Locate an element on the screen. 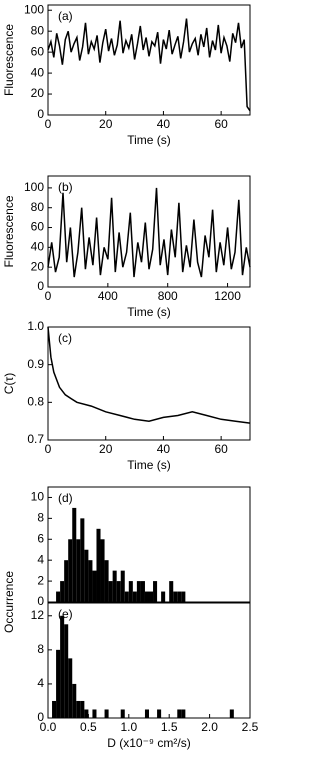  x-tick-label: 1.0 is located at coordinates (128, 727).